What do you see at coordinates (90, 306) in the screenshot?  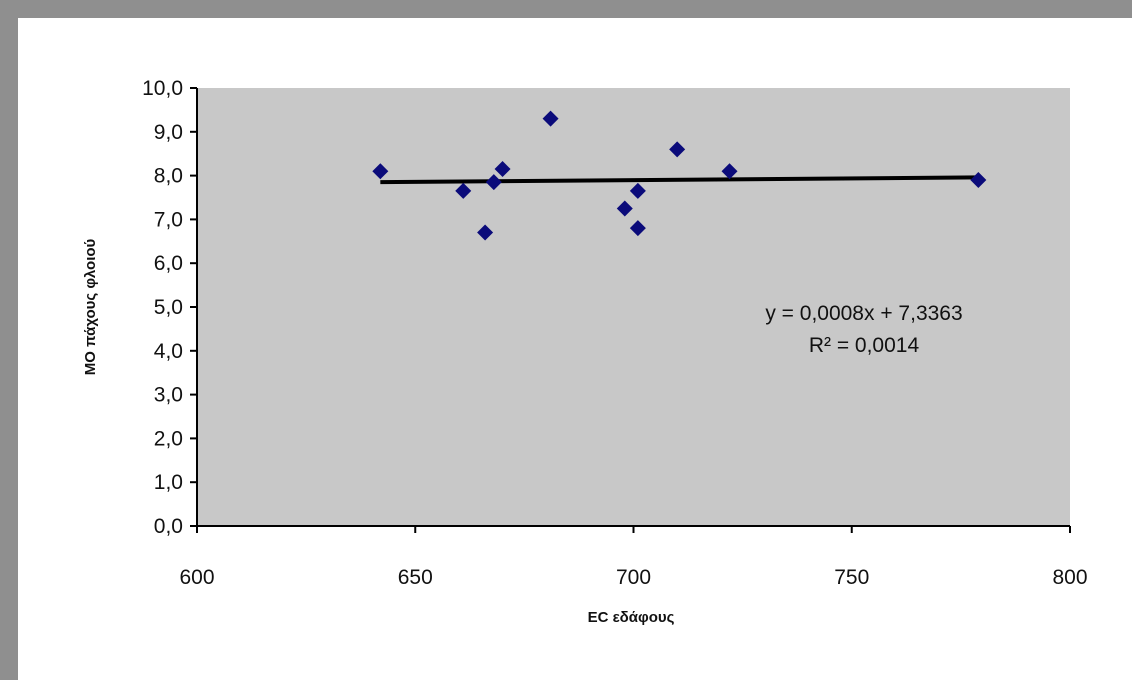 I see `y-axis-title: ΜΟ πάχους φλοιού` at bounding box center [90, 306].